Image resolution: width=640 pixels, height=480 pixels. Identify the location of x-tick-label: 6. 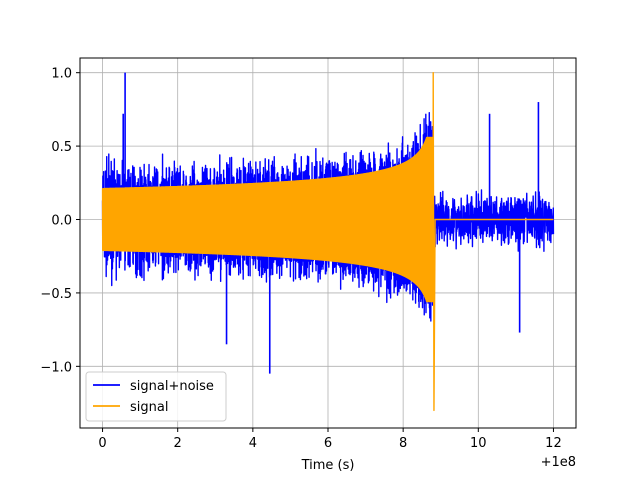
(328, 443).